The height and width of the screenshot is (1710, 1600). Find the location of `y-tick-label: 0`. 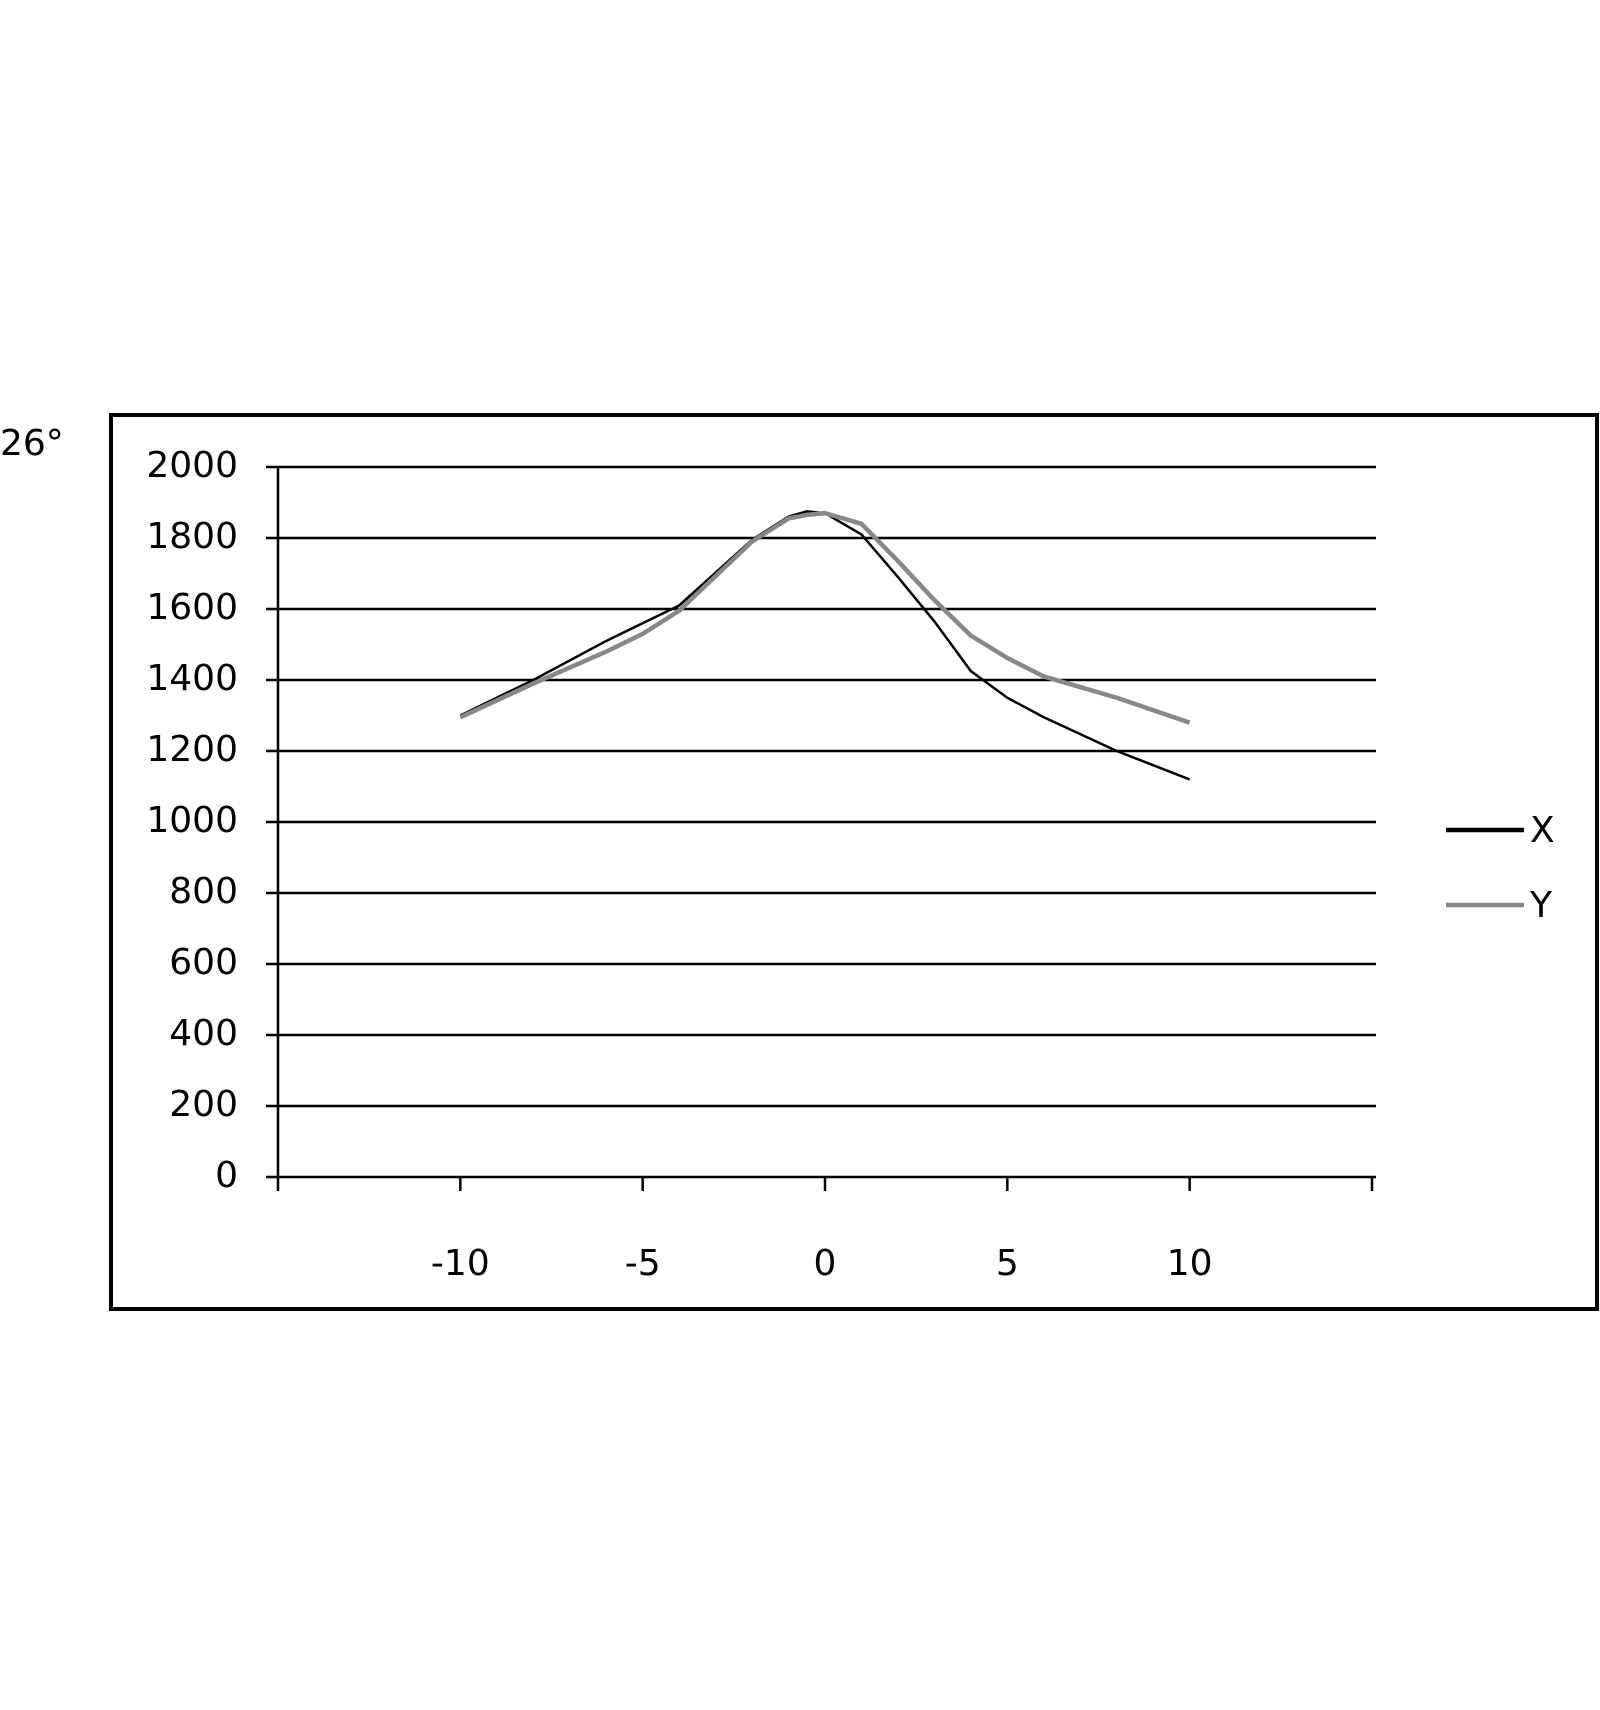

y-tick-label: 0 is located at coordinates (226, 1175).